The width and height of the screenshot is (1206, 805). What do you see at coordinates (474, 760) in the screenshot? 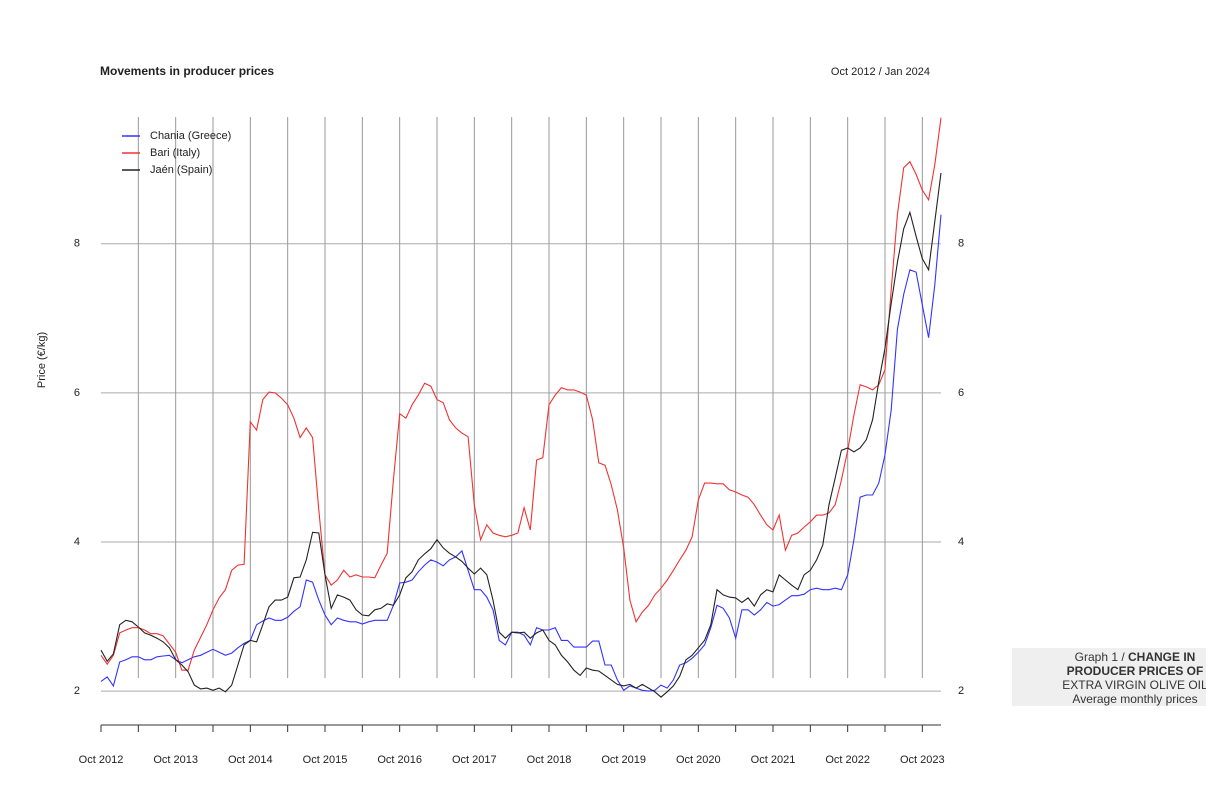
I see `x-tick-label: Oct 2017` at bounding box center [474, 760].